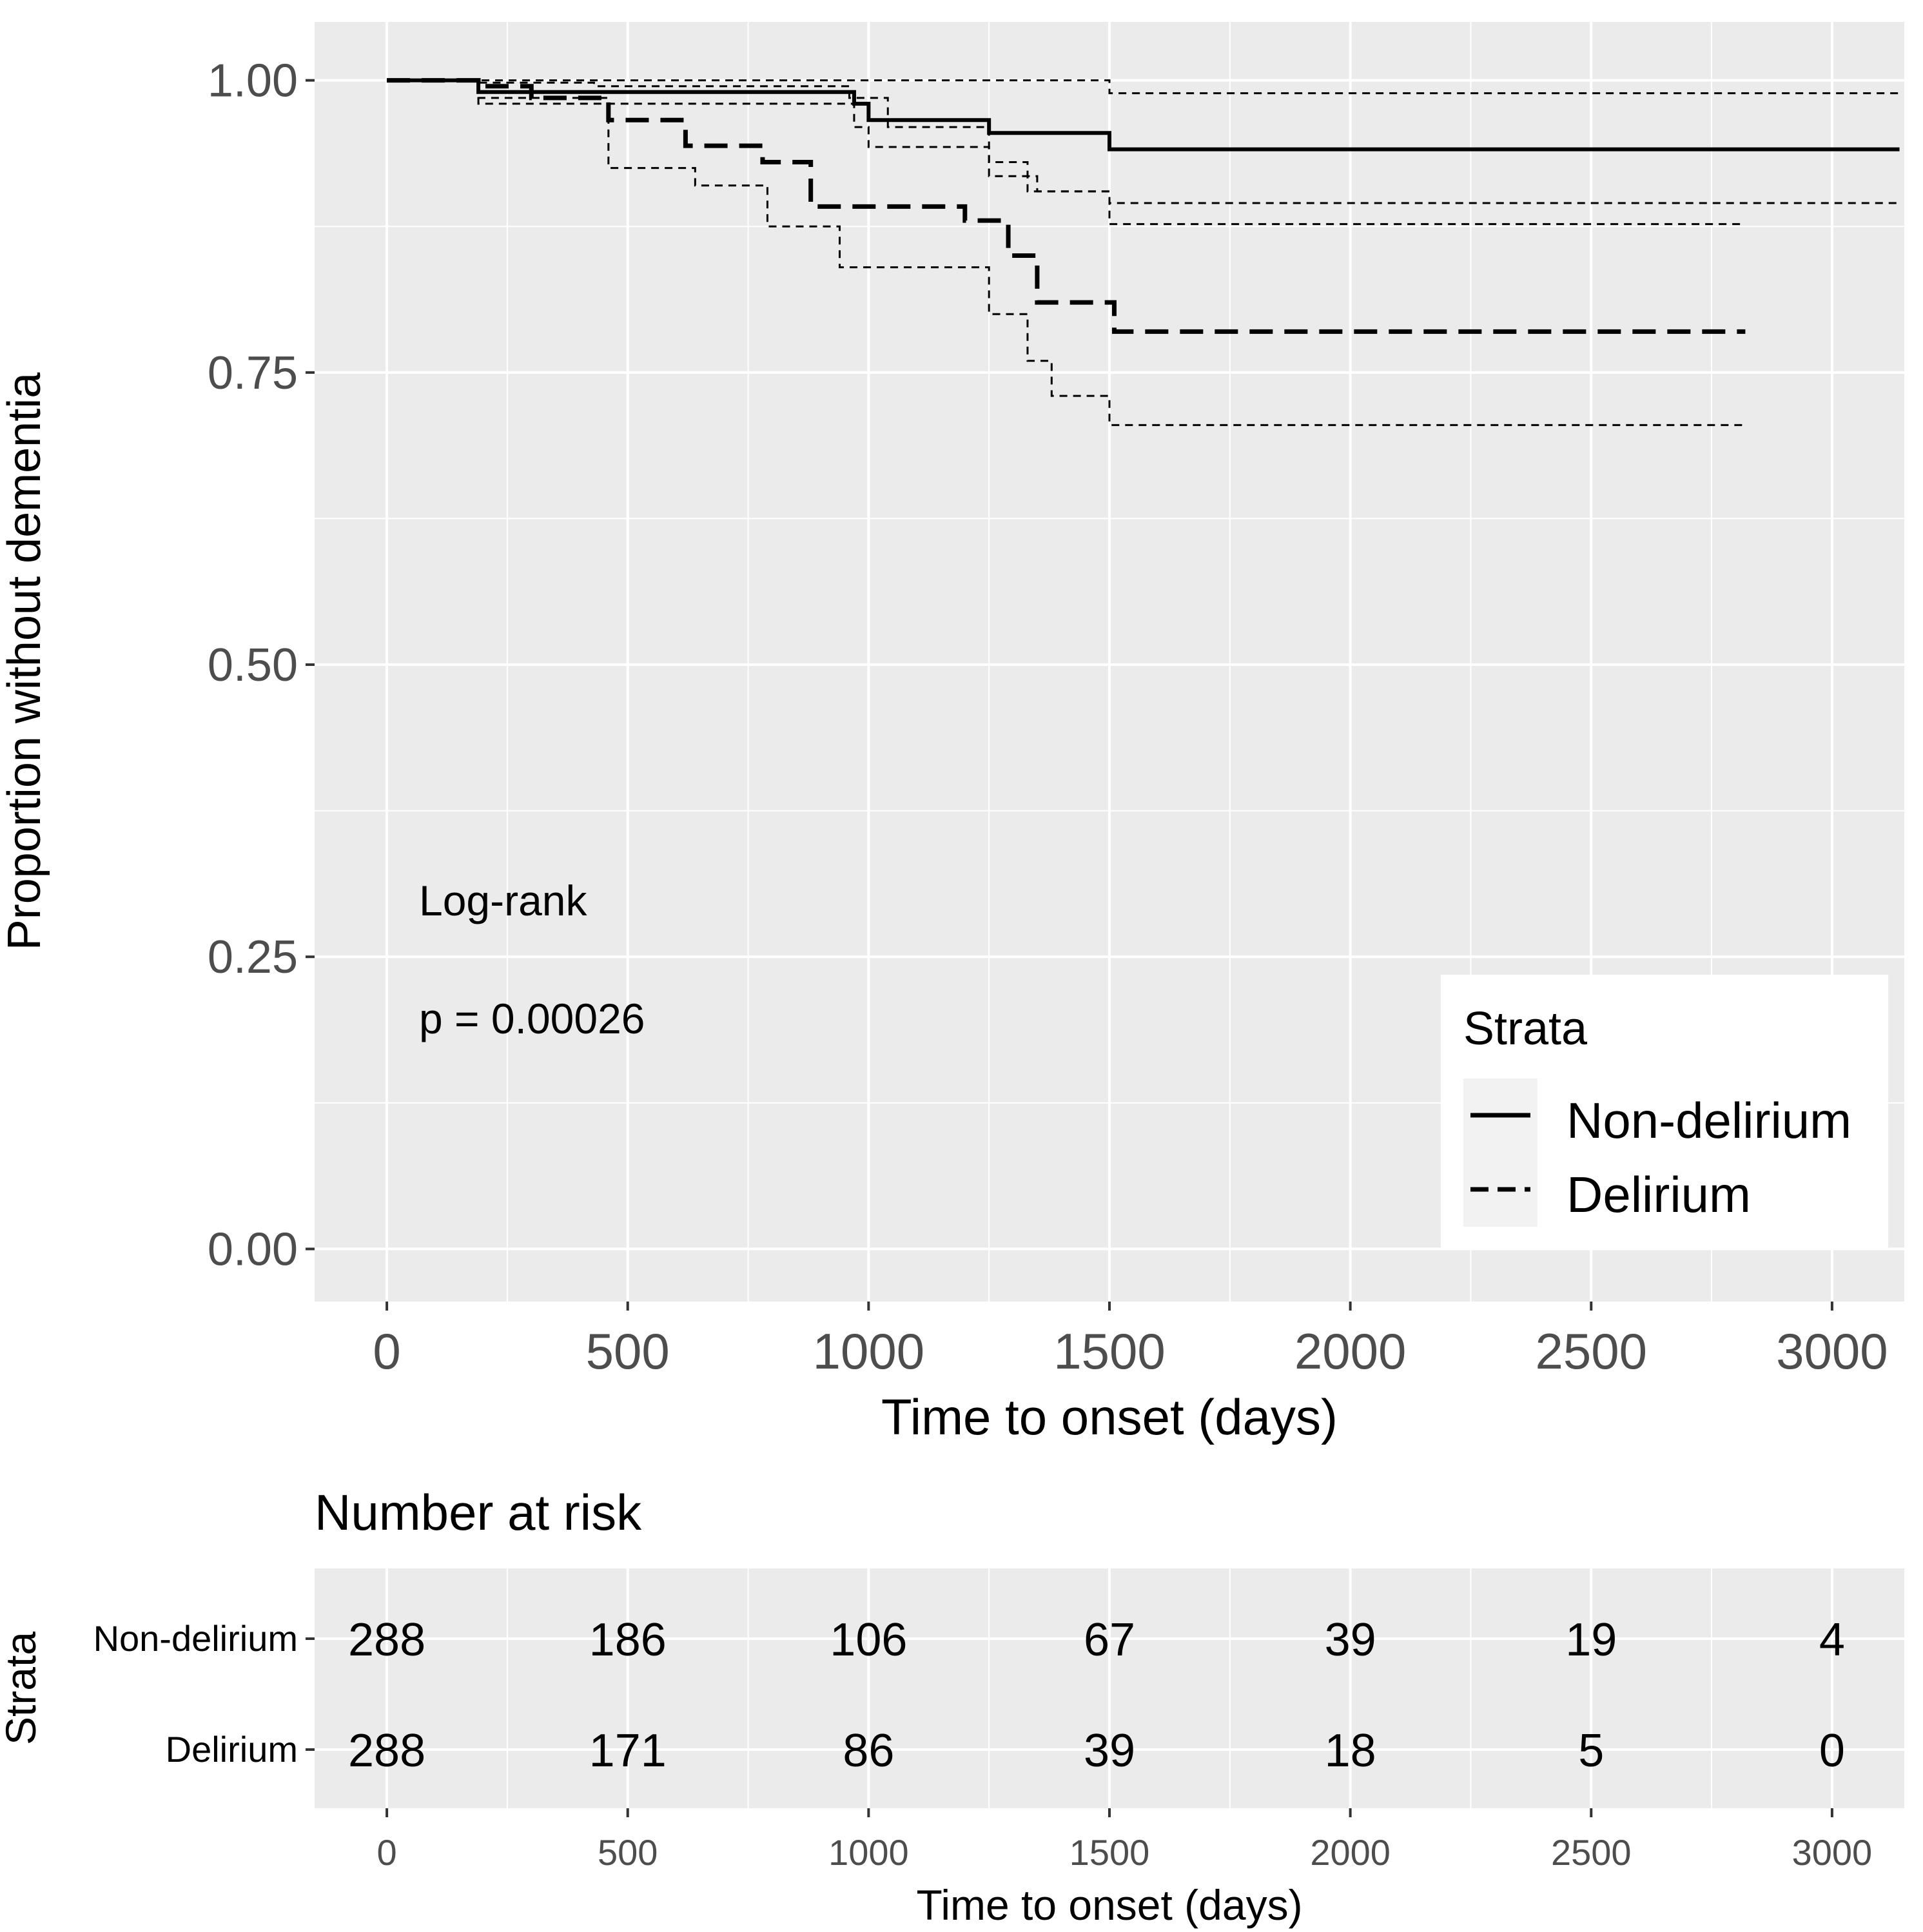 The height and width of the screenshot is (1932, 1923). What do you see at coordinates (628, 1751) in the screenshot?
I see `risk-table-cell: 171` at bounding box center [628, 1751].